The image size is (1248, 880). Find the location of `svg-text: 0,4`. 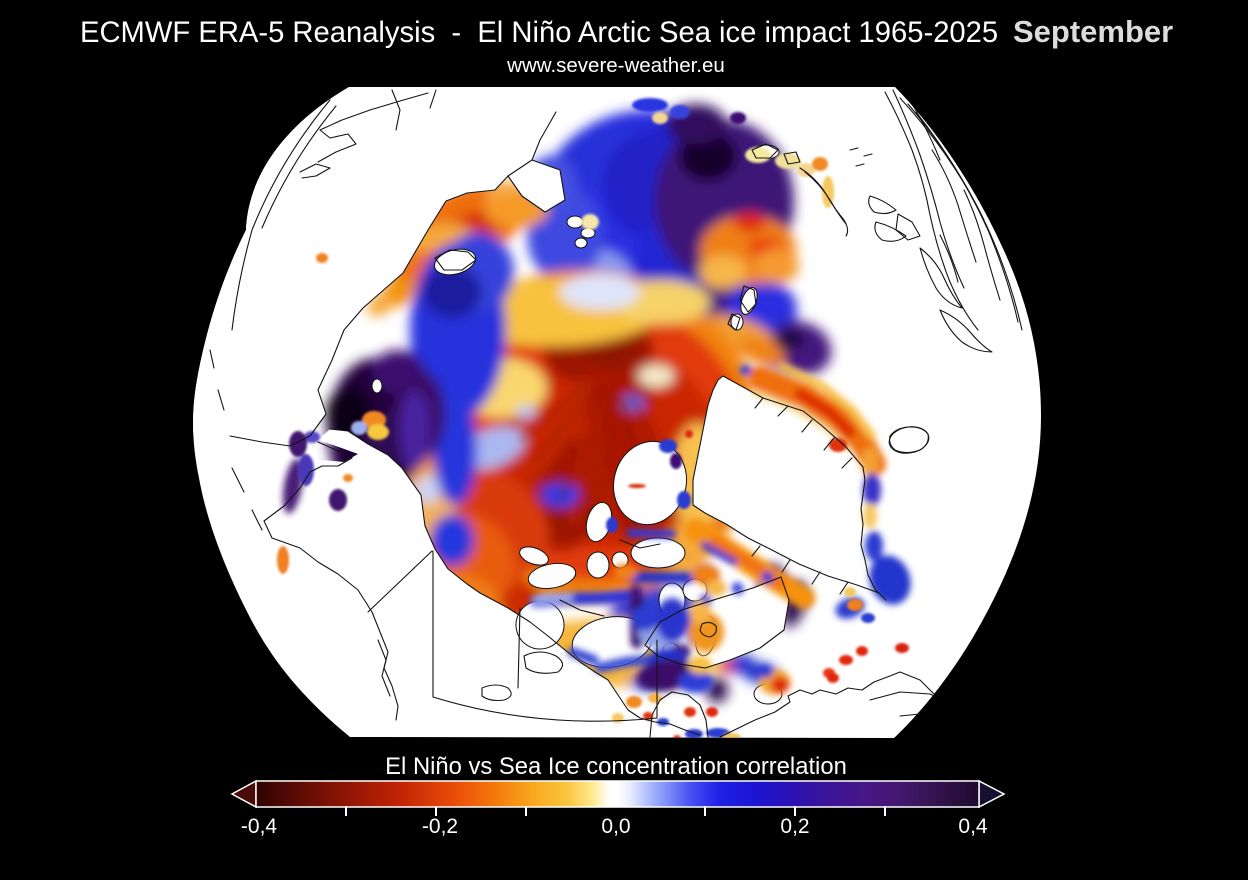

svg-text: 0,4 is located at coordinates (973, 826).